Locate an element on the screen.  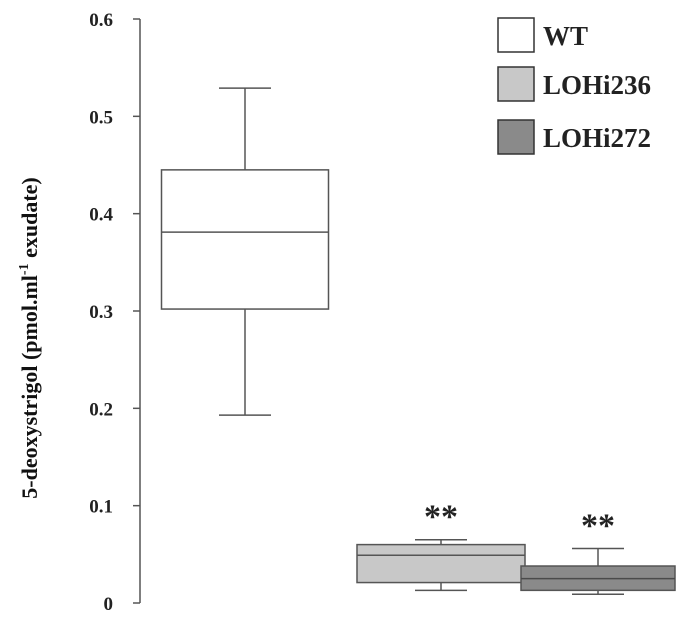
y-tick-label: 0.2 is located at coordinates (101, 409).